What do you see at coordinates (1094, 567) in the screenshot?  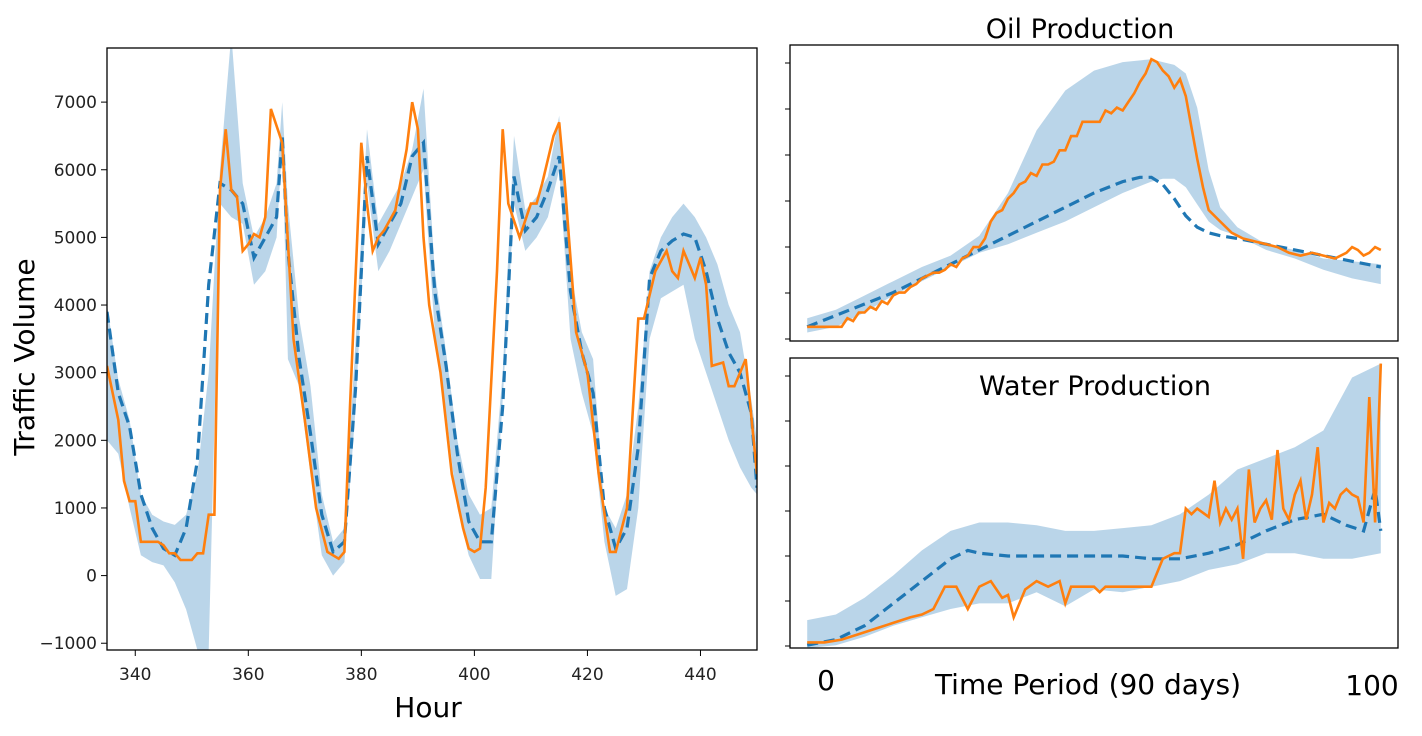 I see `prediction-line` at bounding box center [1094, 567].